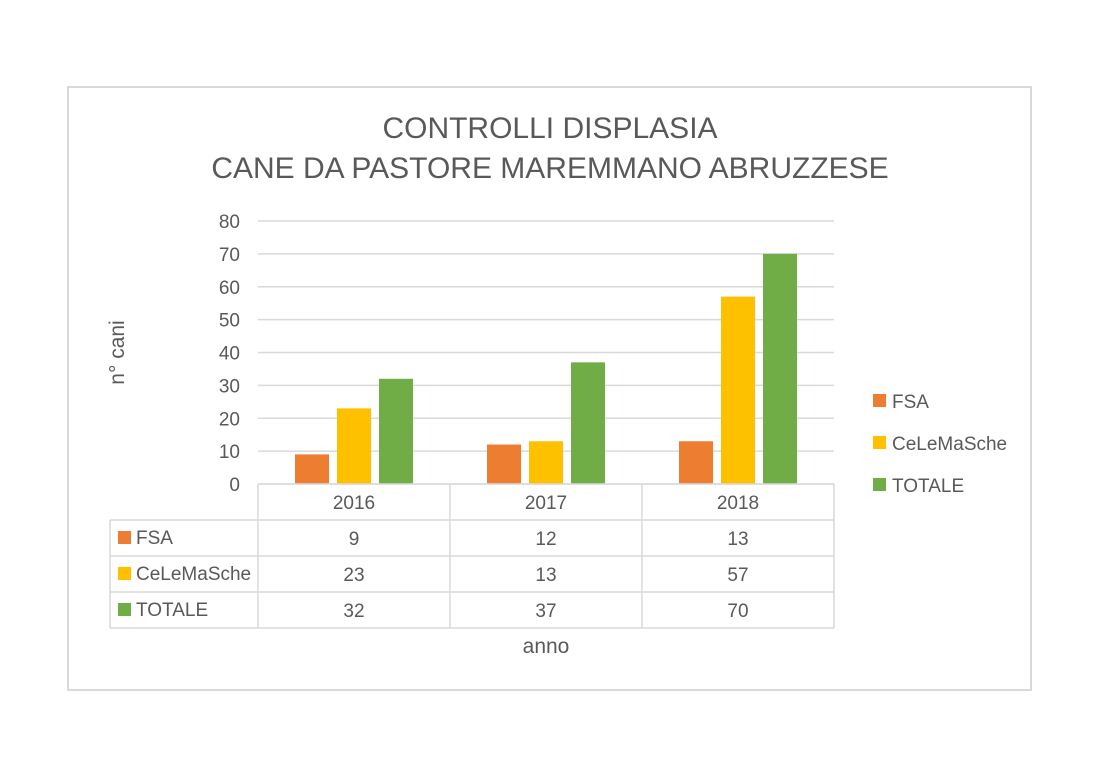  Describe the element at coordinates (738, 390) in the screenshot. I see `bar-celemasche-2018` at that location.